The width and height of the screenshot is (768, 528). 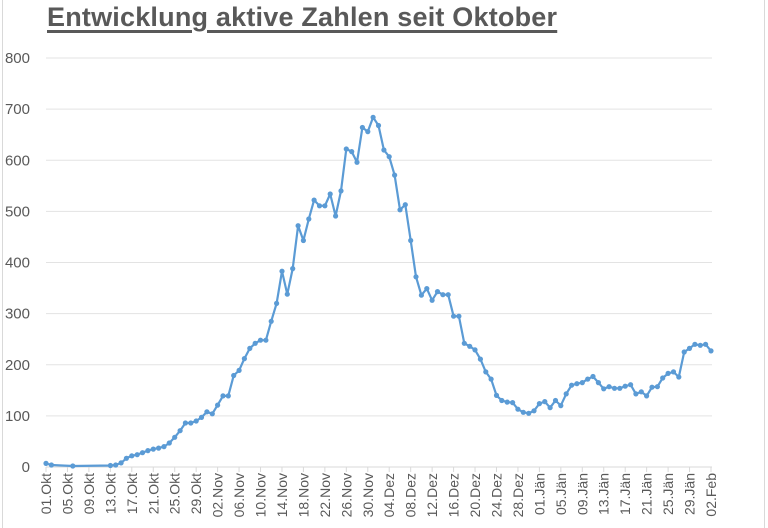 I want to click on y-tick-label: 500, so click(x=17, y=211).